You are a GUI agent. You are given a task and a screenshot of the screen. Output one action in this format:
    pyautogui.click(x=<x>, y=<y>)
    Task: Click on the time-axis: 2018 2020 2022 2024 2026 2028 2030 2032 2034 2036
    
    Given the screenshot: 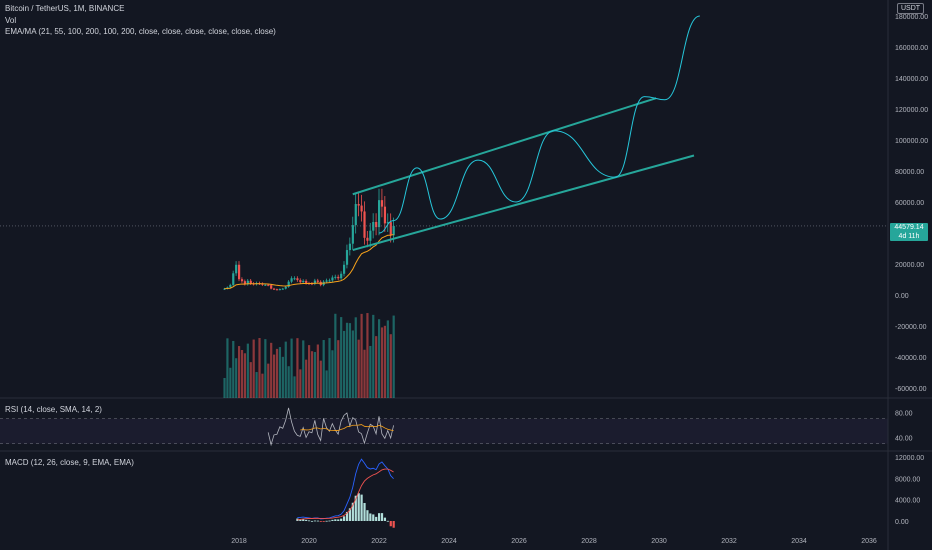 What is the action you would take?
    pyautogui.click(x=554, y=541)
    